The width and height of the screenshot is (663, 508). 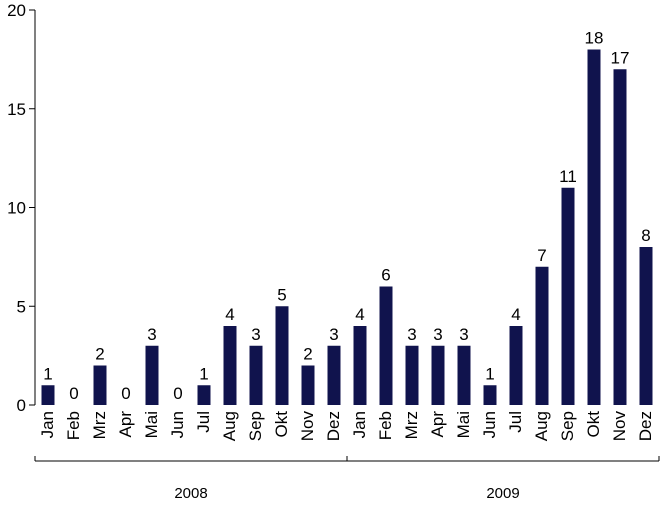 I want to click on y-tick-label: 10, so click(x=16, y=208).